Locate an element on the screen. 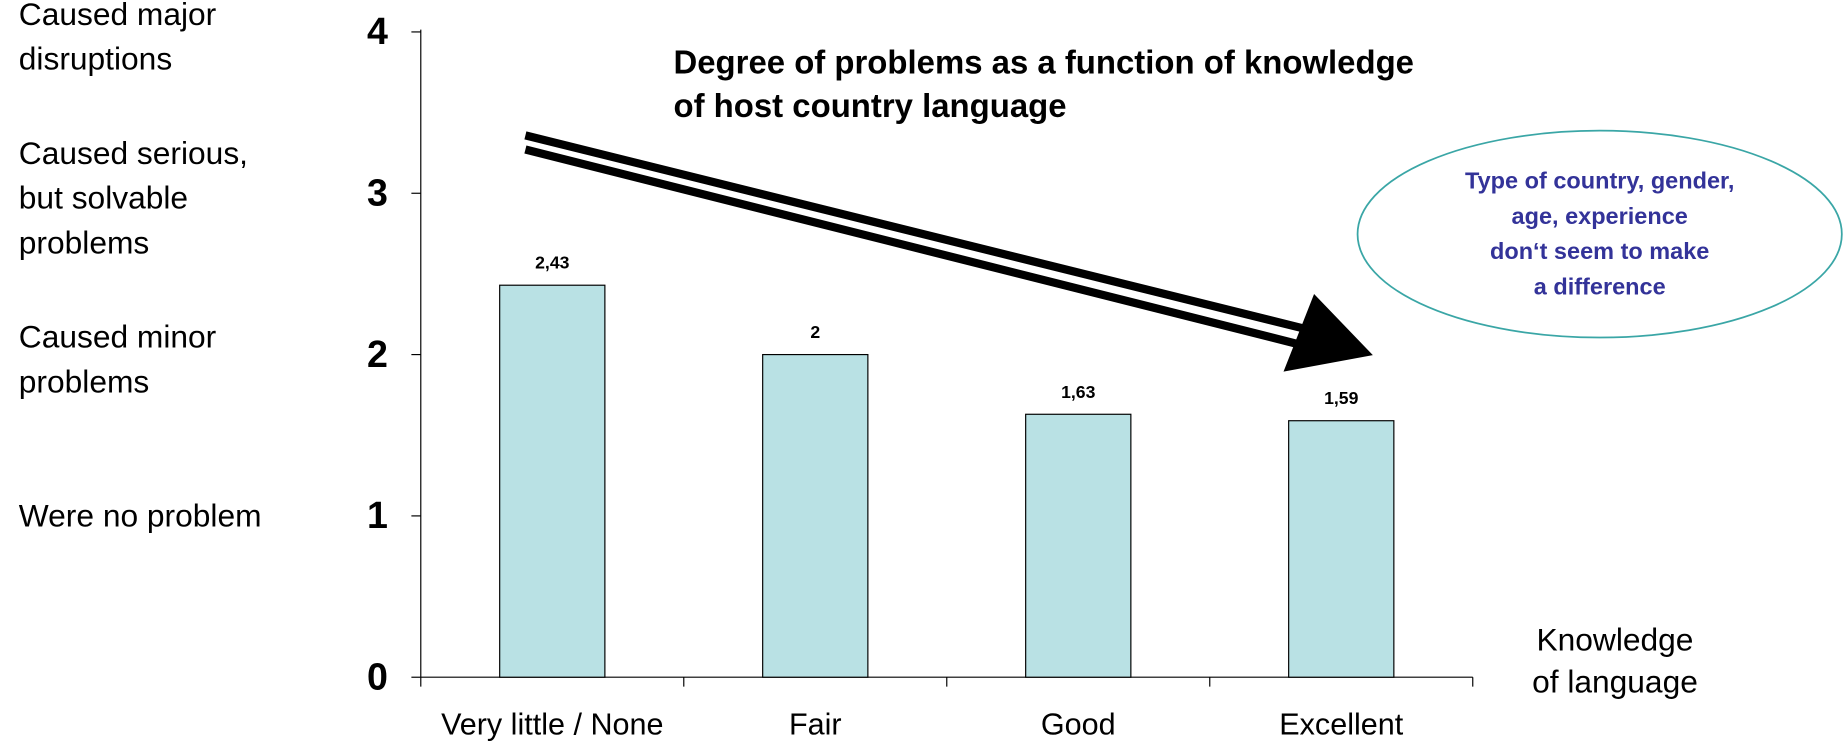  y-tick-label: 1 is located at coordinates (377, 515).